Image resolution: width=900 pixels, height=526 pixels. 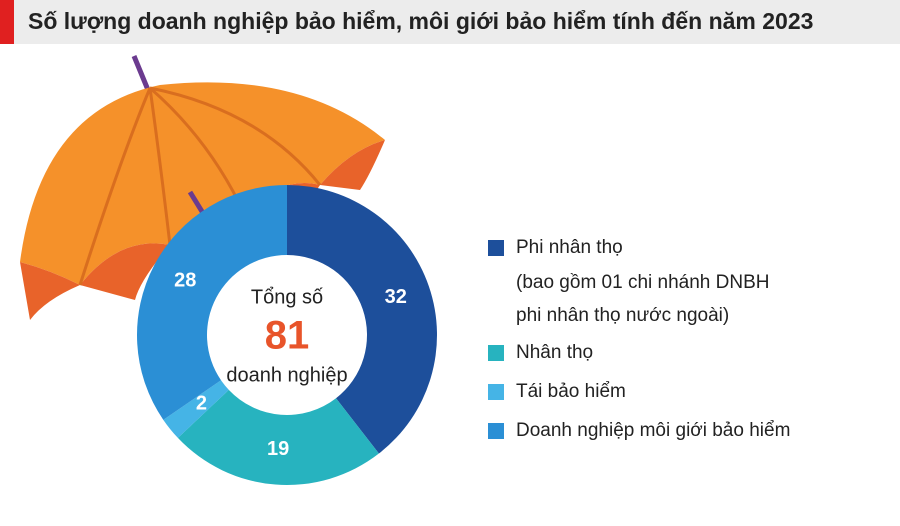 What do you see at coordinates (7, 22) in the screenshot?
I see `title-accent` at bounding box center [7, 22].